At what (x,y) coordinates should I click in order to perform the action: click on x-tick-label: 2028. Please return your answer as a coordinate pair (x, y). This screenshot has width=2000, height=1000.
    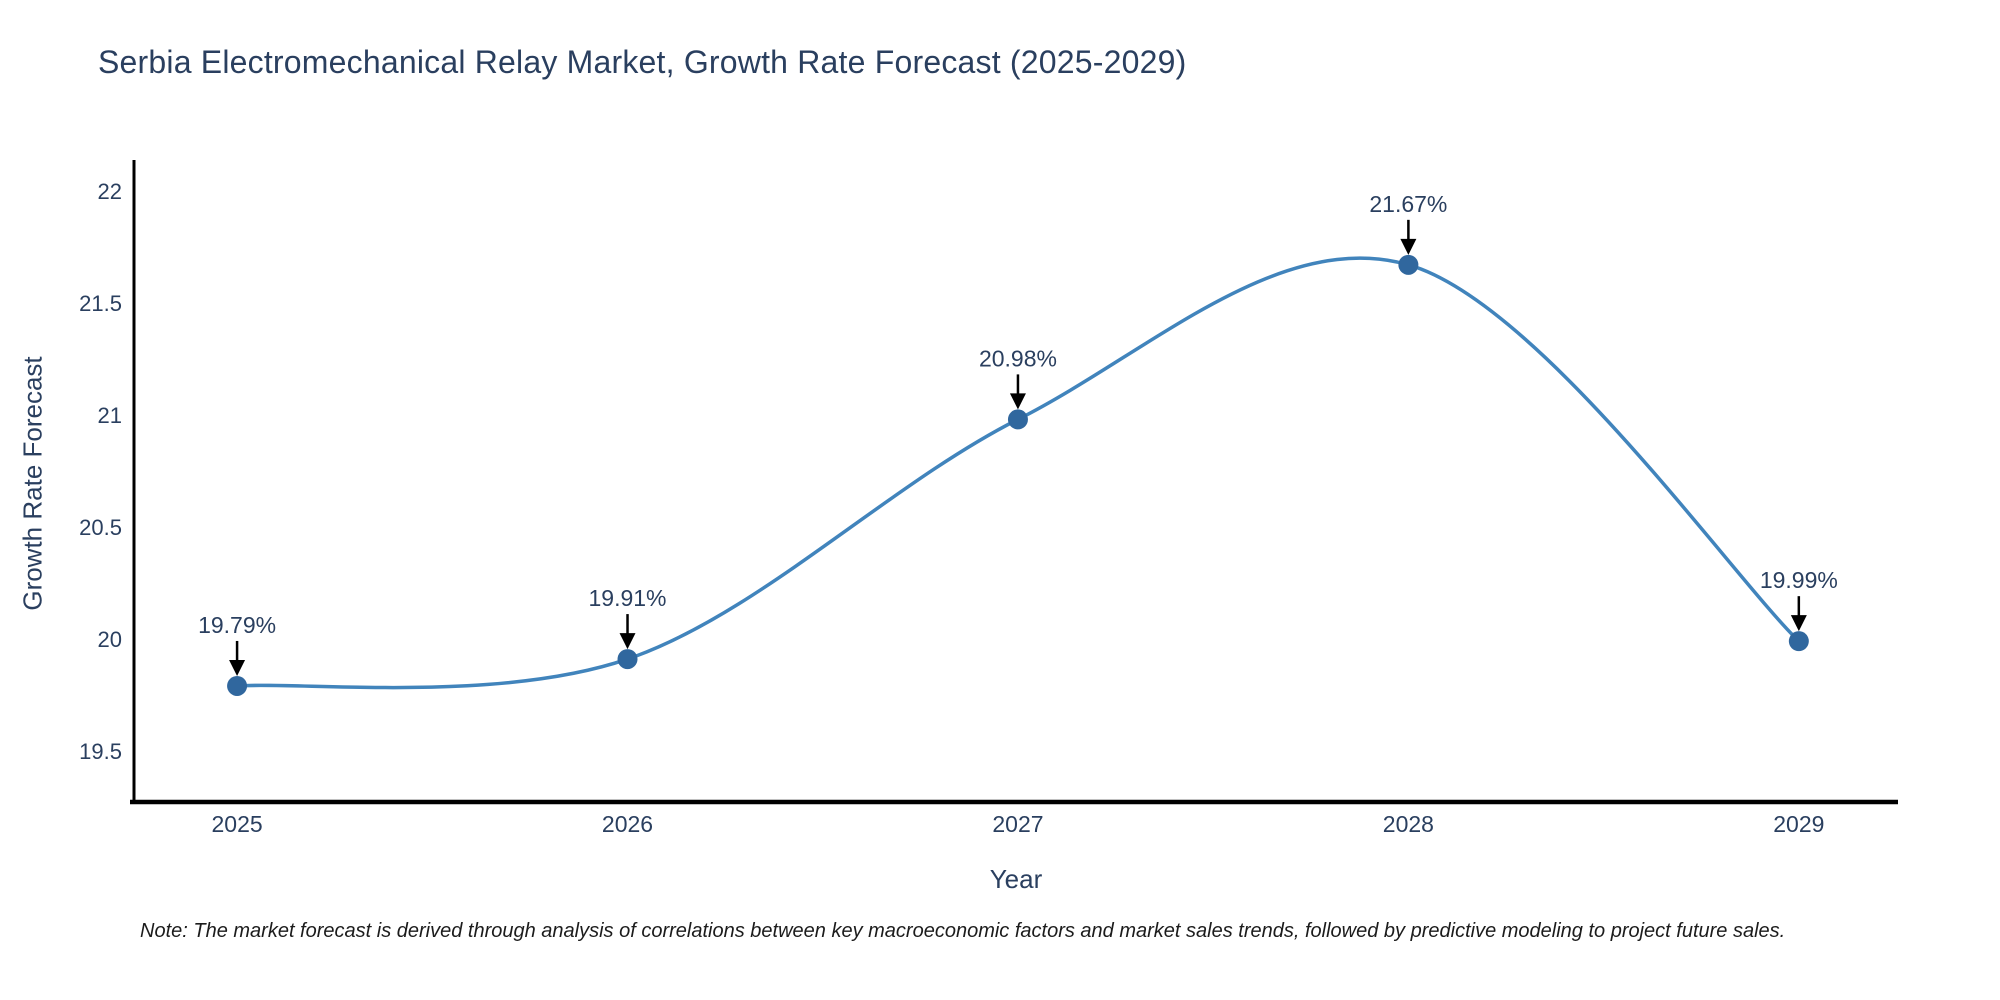
    Looking at the image, I should click on (1408, 824).